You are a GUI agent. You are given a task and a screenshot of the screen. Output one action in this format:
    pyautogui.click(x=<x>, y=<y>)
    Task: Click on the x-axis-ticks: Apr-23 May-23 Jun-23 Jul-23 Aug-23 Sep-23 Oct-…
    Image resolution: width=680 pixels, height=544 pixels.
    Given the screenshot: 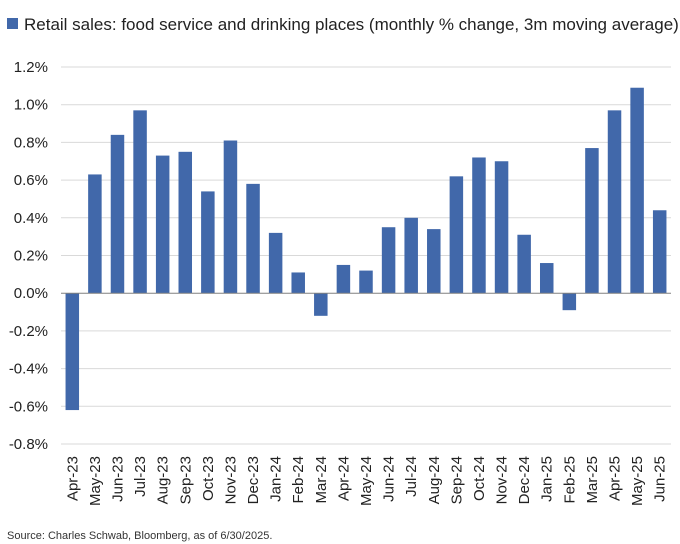 What is the action you would take?
    pyautogui.click(x=366, y=481)
    